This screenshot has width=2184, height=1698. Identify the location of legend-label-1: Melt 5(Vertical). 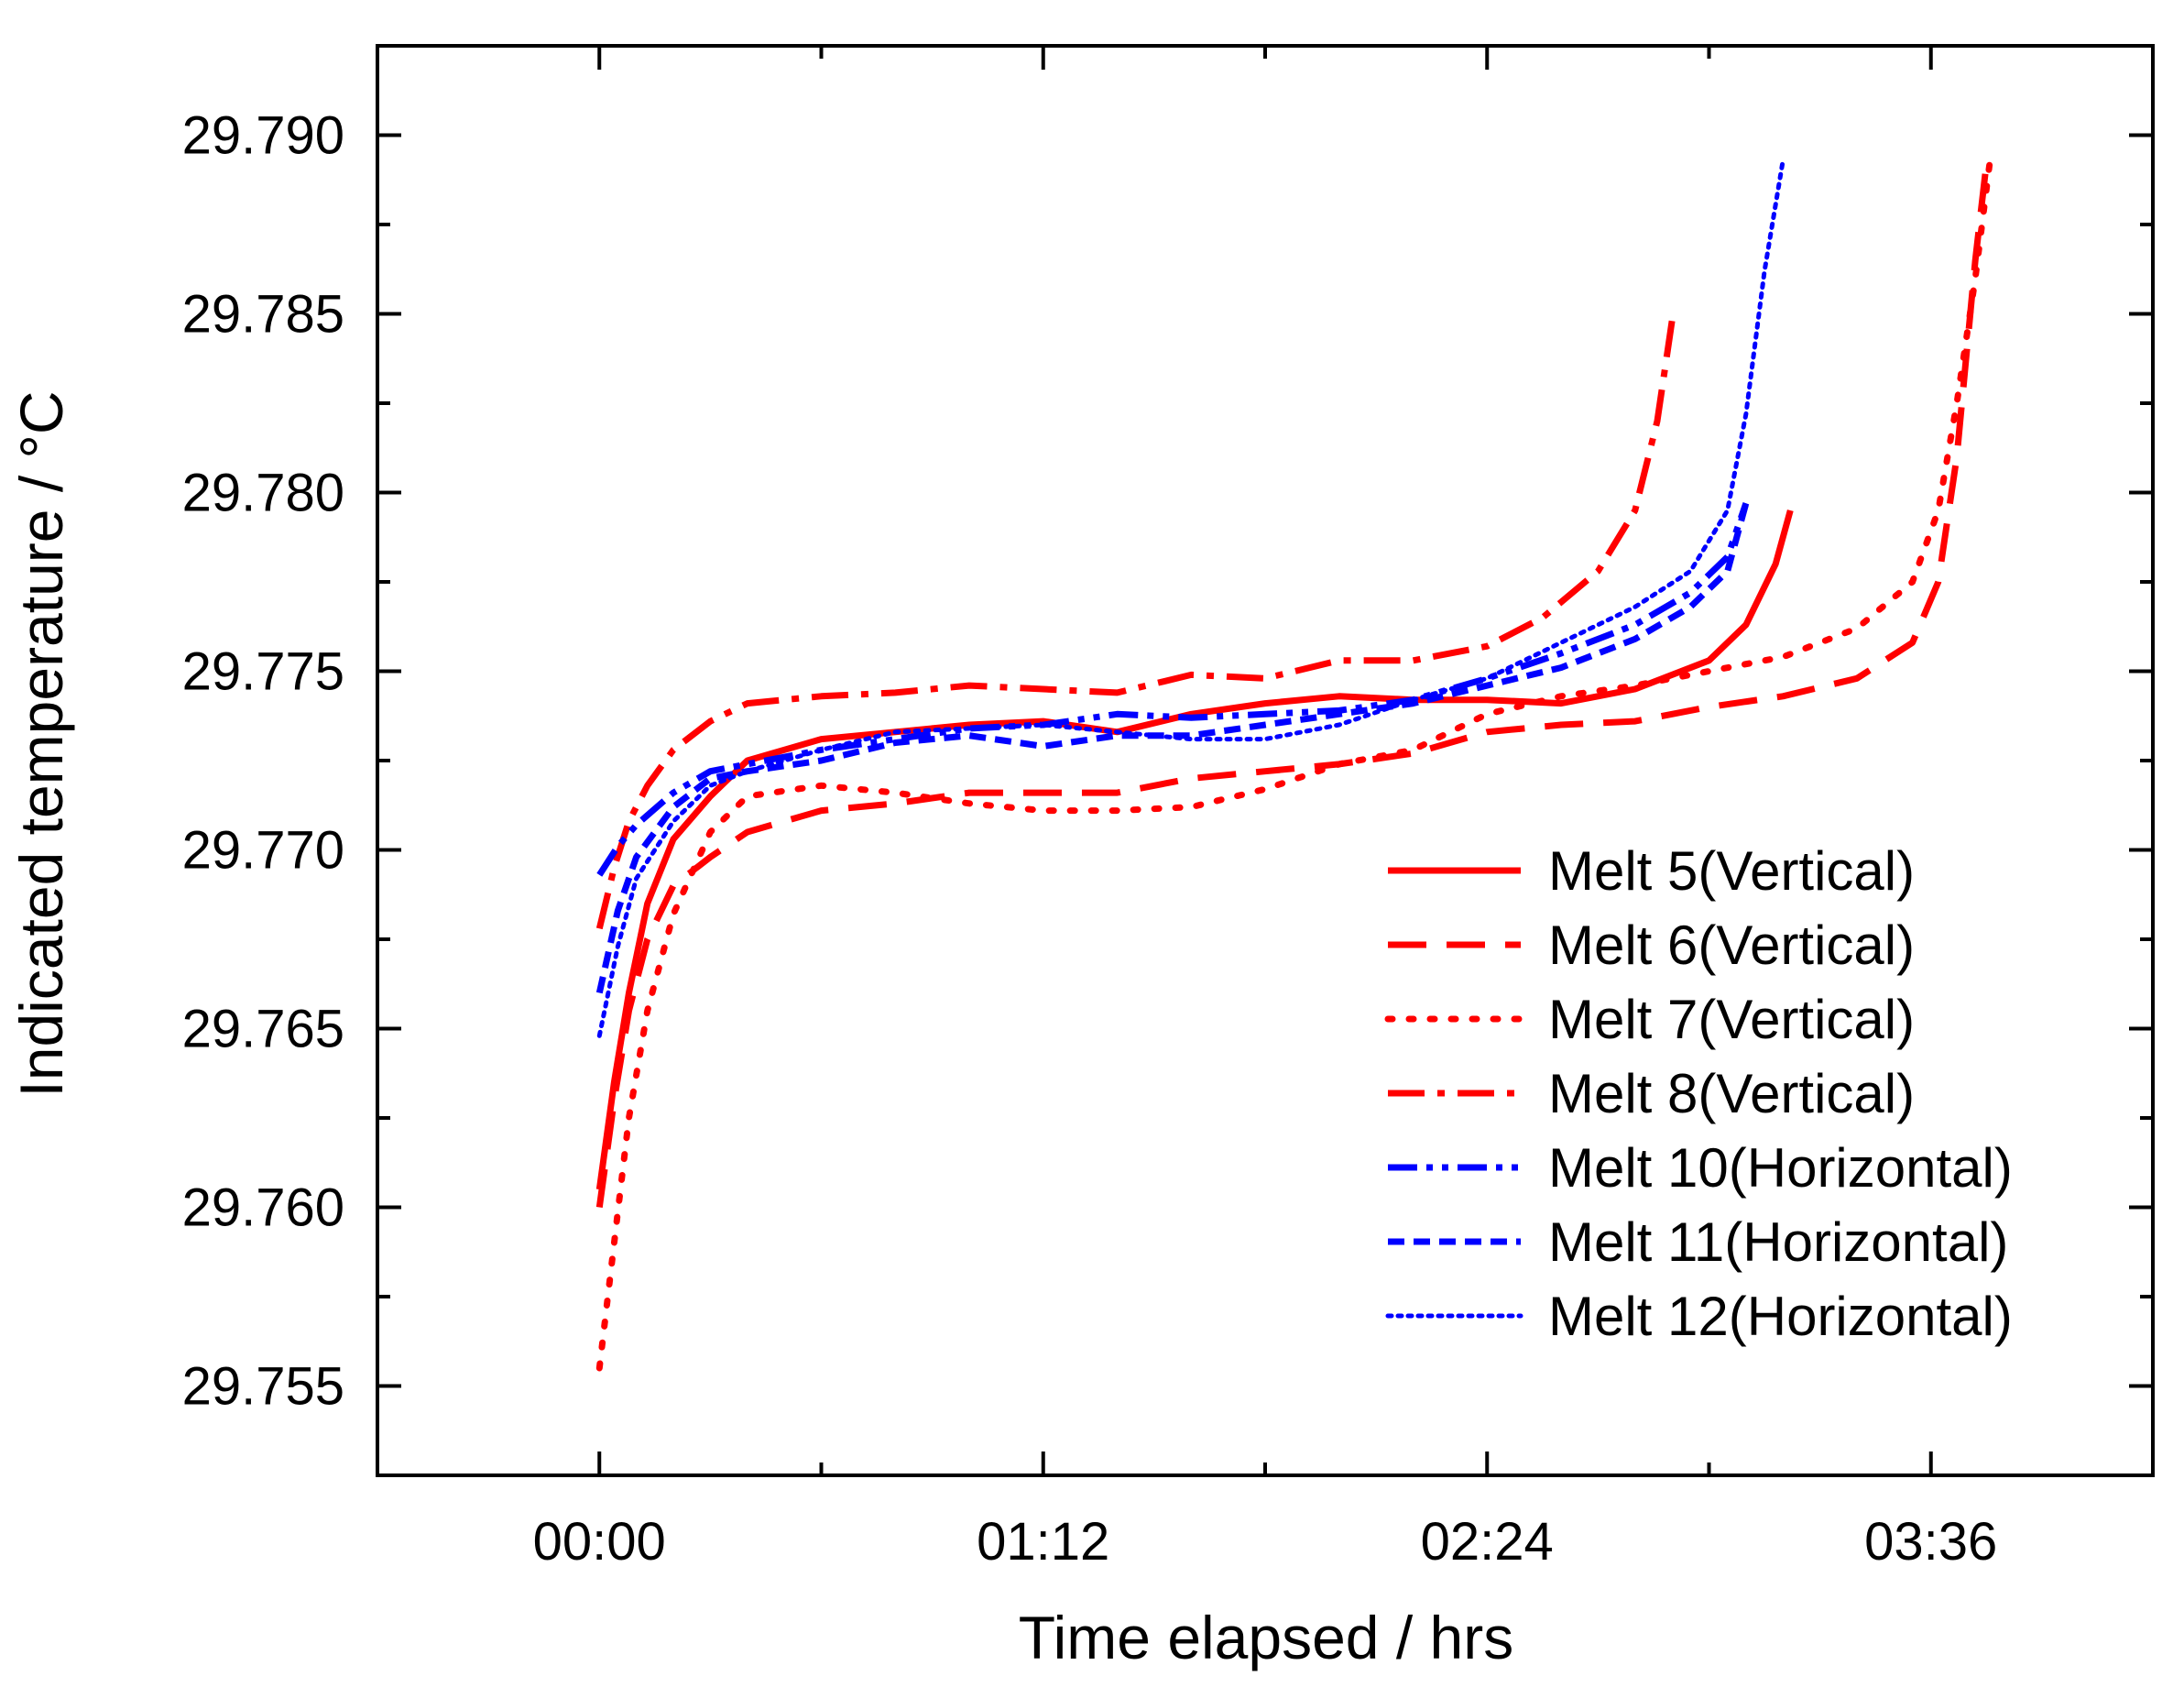
(1731, 871).